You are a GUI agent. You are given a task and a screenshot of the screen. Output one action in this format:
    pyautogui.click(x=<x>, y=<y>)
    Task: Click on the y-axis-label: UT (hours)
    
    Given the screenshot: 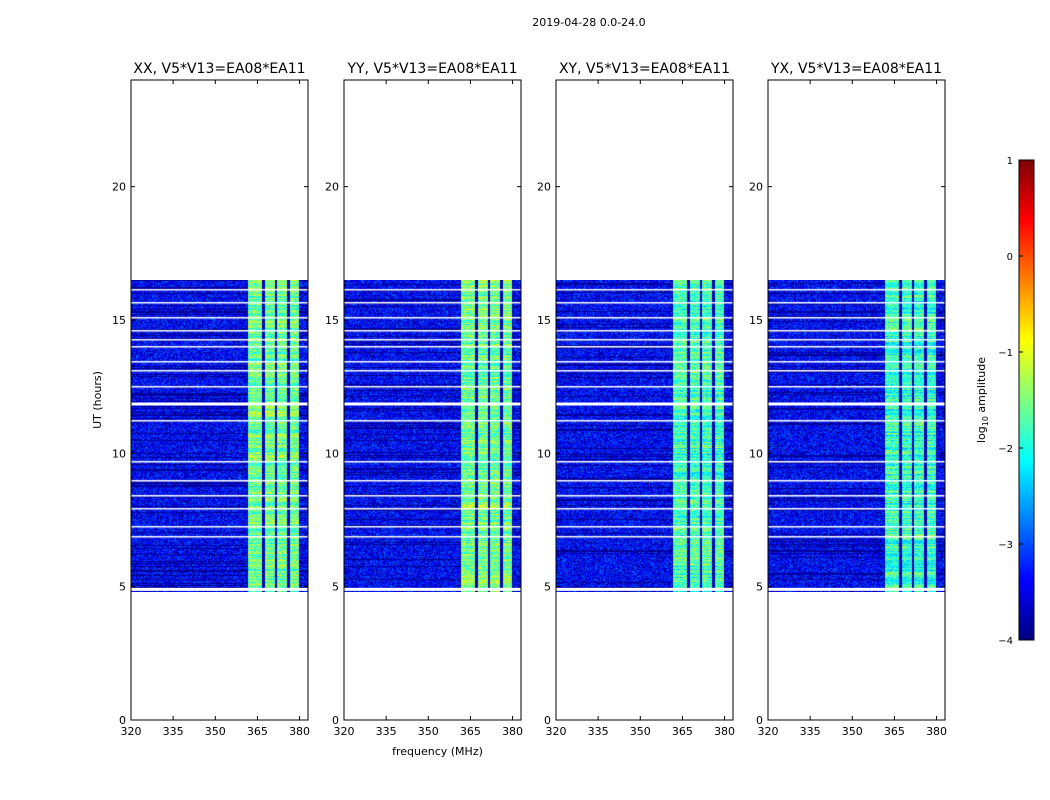 What is the action you would take?
    pyautogui.click(x=97, y=400)
    